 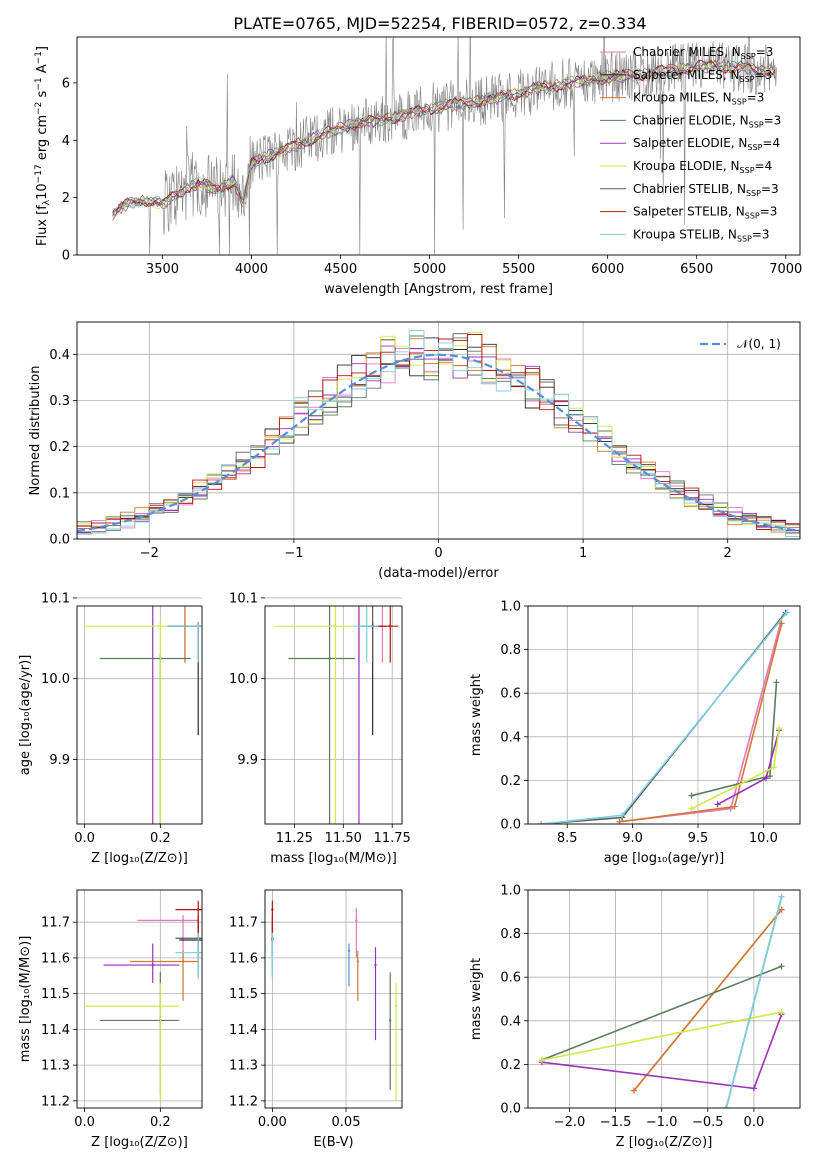 I want to click on age_vs_mass-xtick-label: 11.25, so click(x=294, y=838).